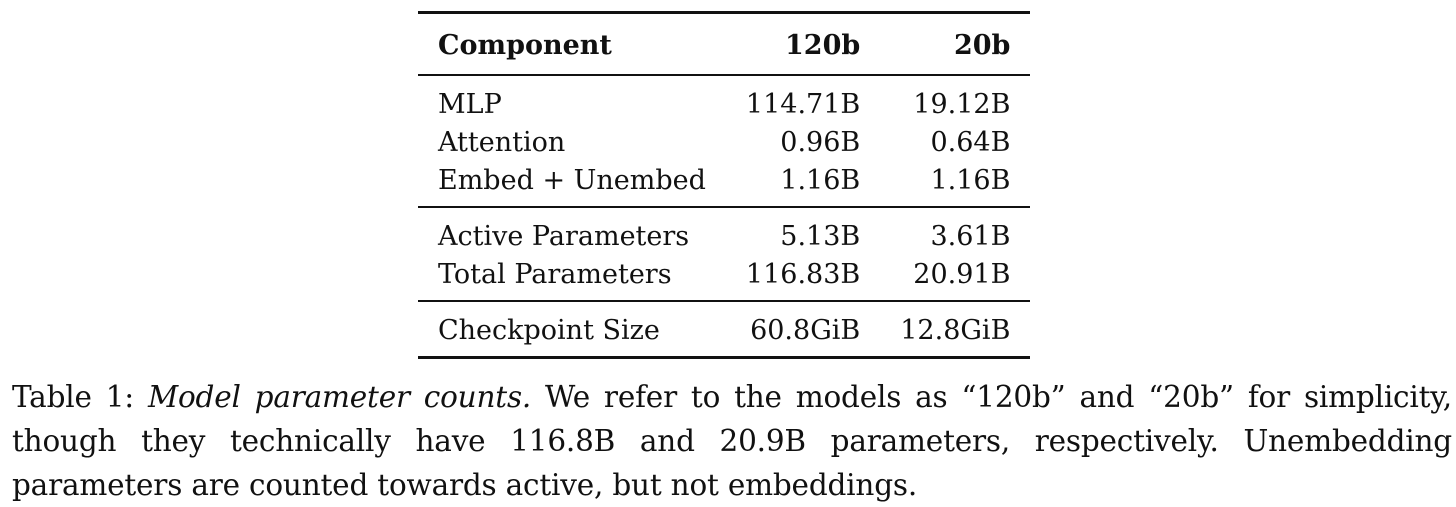 The height and width of the screenshot is (507, 1456). I want to click on header-120b: 120b, so click(823, 45).